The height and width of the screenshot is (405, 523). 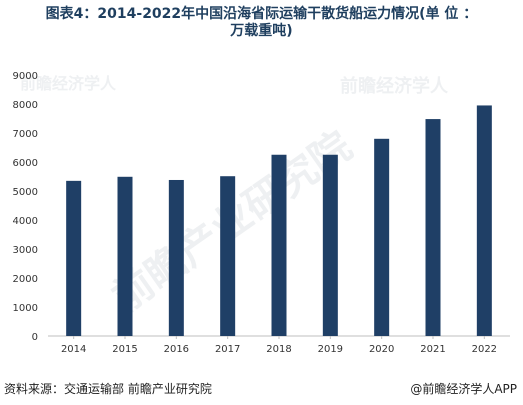 What do you see at coordinates (74, 258) in the screenshot?
I see `bar-2014` at bounding box center [74, 258].